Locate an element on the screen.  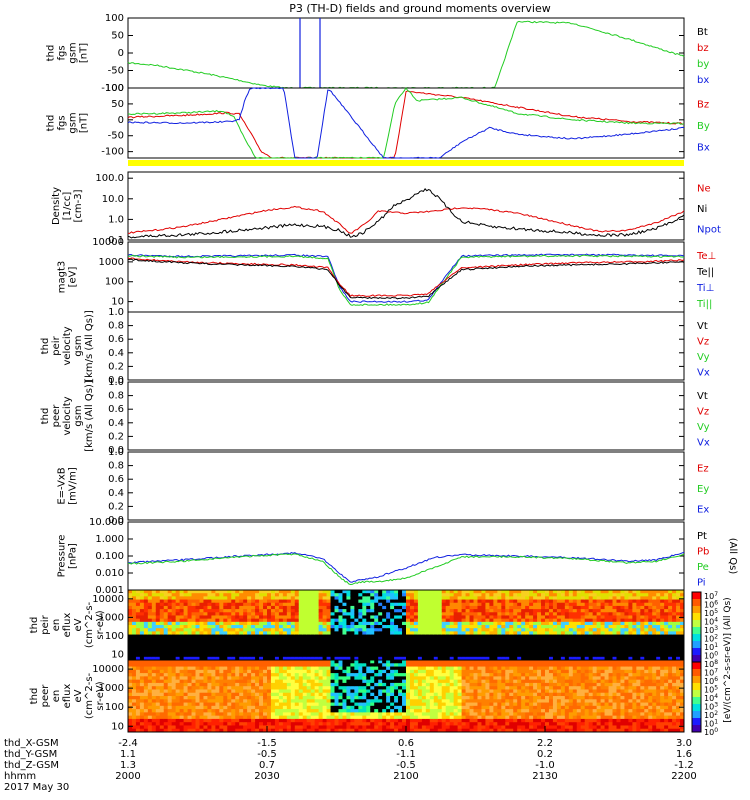
legend-label: Ti|| is located at coordinates (704, 304).